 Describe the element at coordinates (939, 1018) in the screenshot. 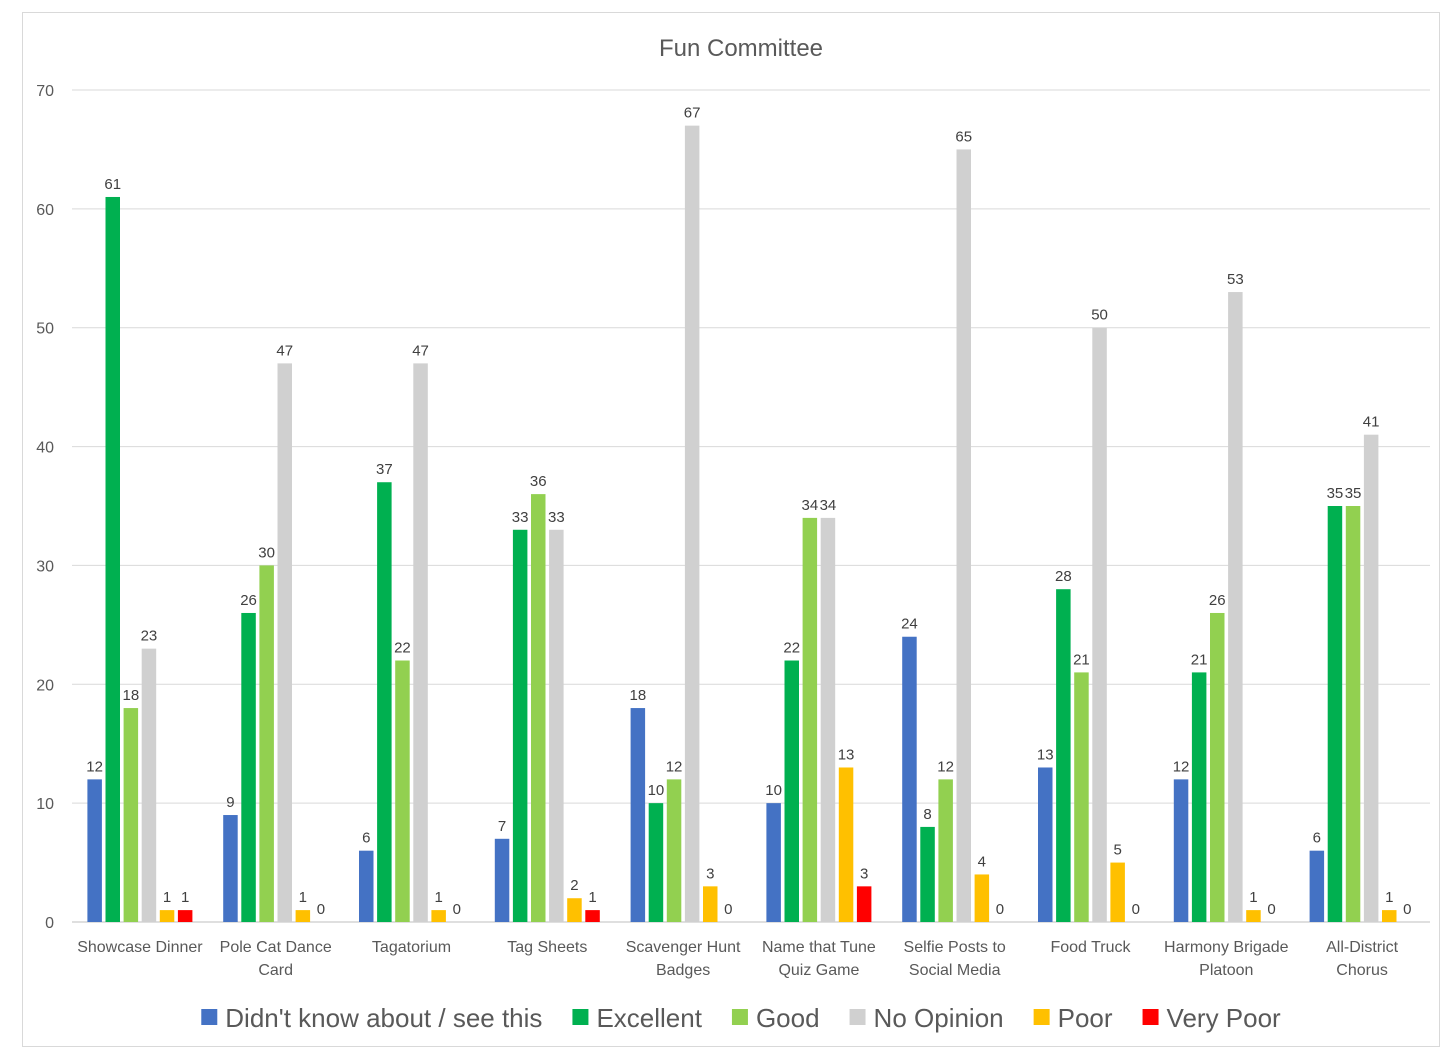

I see `legend-label: No Opinion` at that location.